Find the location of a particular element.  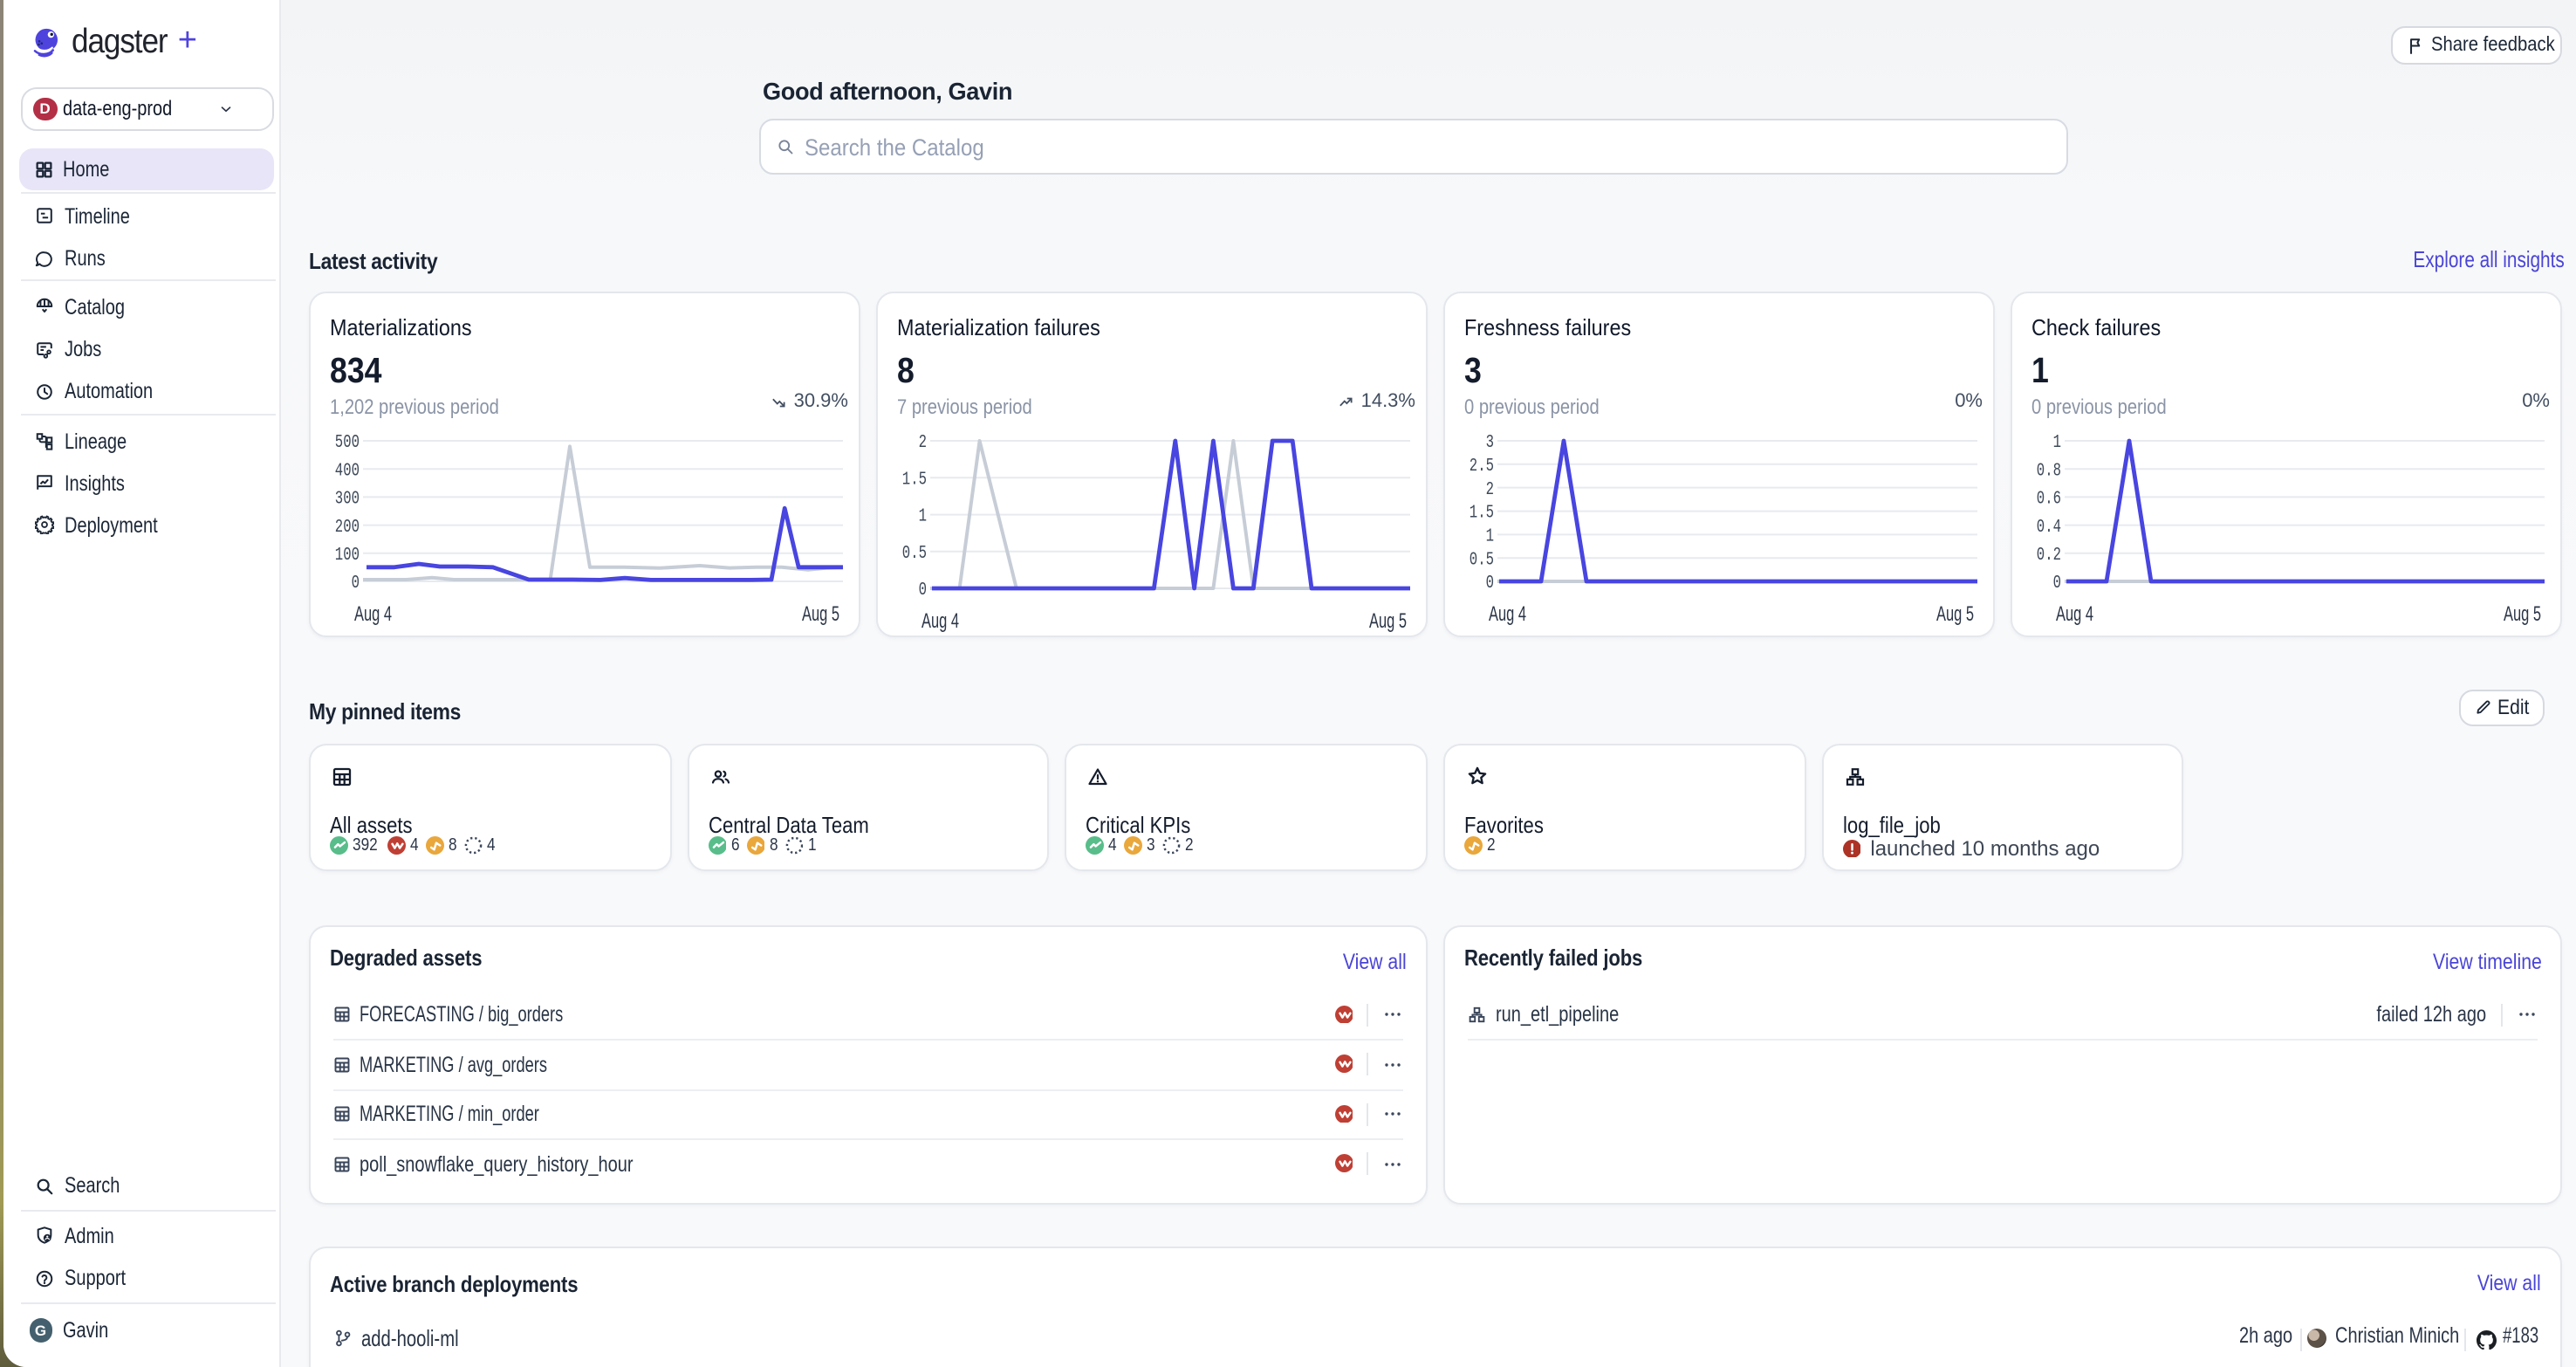

svg-text: 0.6 is located at coordinates (2049, 500).